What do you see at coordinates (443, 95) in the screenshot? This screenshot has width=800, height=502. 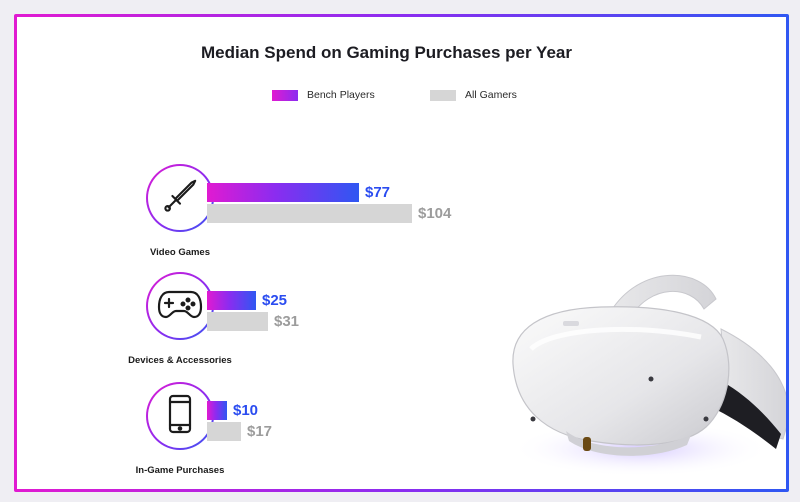 I see `legend-swatch-all` at bounding box center [443, 95].